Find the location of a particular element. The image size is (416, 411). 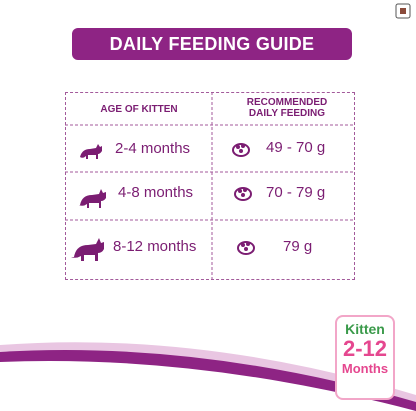

cat-icon is located at coordinates (88, 202).